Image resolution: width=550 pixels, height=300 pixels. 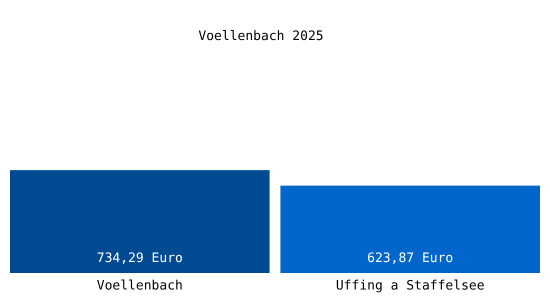 What do you see at coordinates (261, 36) in the screenshot?
I see `chart-title: Voellenbach 2025` at bounding box center [261, 36].